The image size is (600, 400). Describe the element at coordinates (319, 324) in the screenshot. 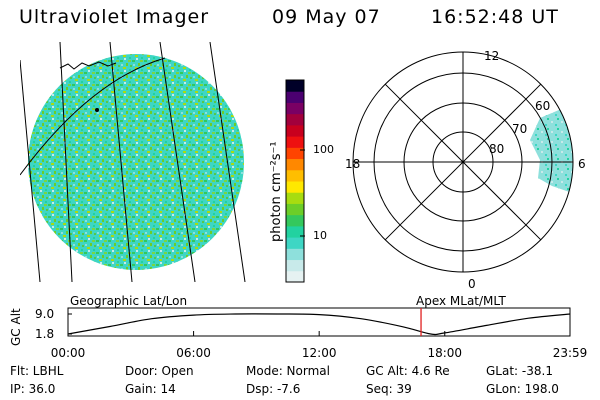

I see `altitude-curve` at that location.